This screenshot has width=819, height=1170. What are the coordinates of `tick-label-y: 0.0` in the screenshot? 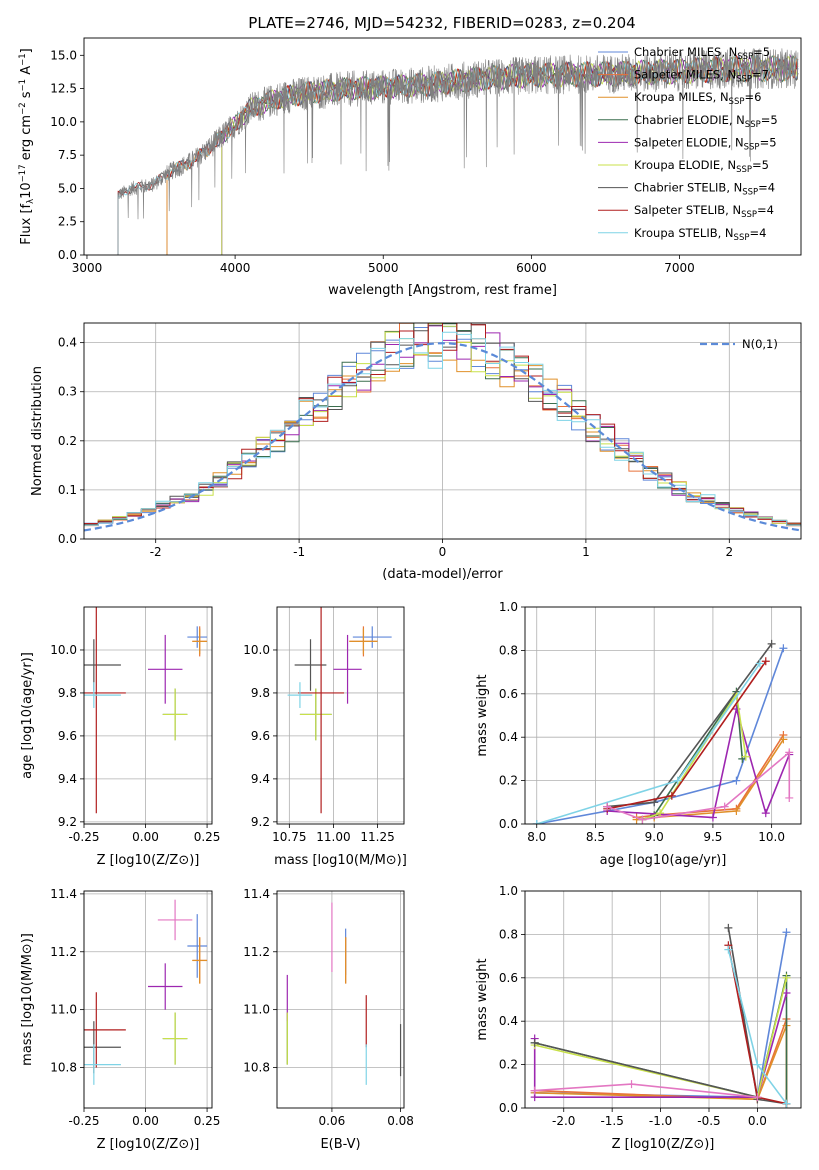 It's located at (67, 539).